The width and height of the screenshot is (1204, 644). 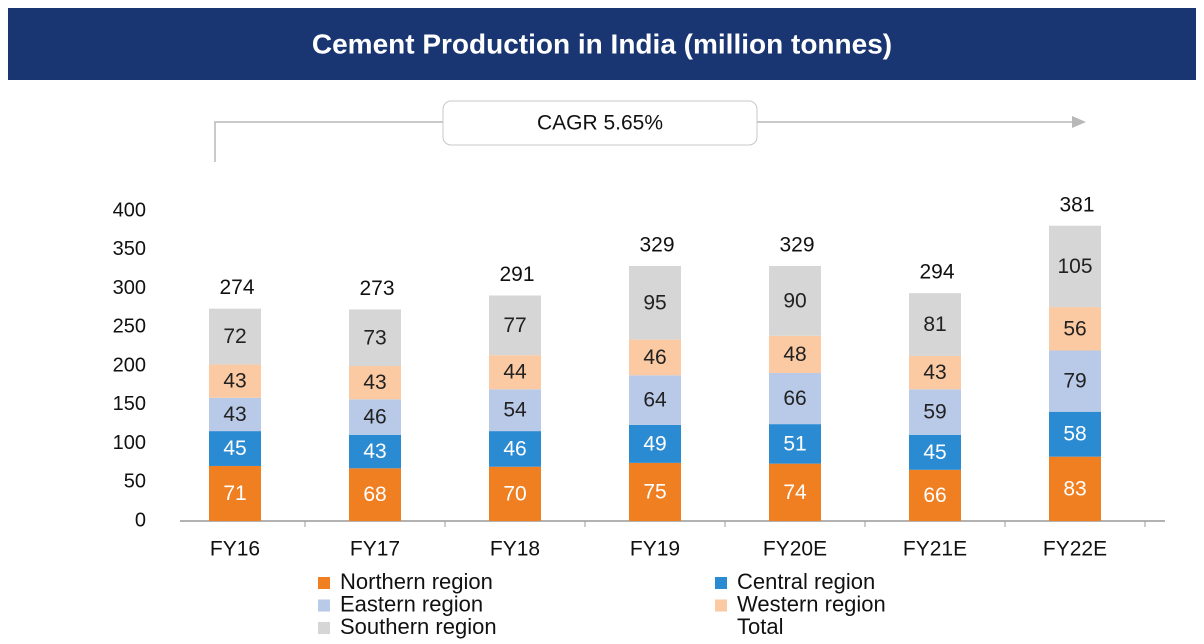 I want to click on cagr-arrow, so click(x=643, y=141).